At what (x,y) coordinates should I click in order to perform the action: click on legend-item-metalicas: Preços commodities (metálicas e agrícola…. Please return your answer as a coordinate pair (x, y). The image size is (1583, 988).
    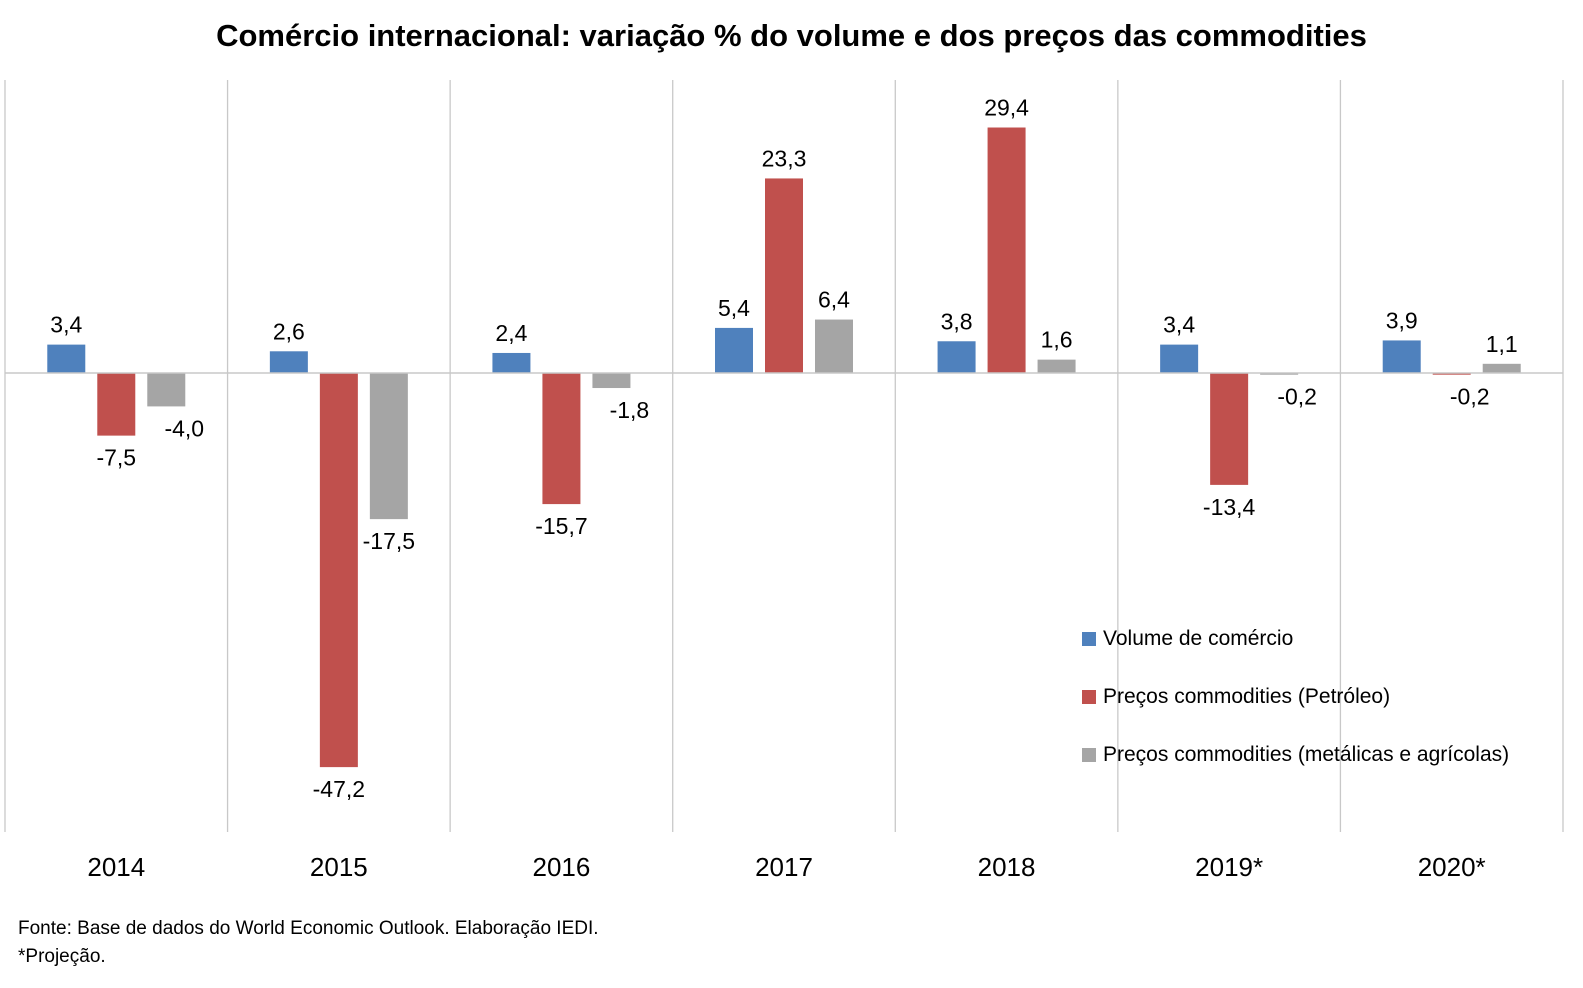
    Looking at the image, I should click on (1295, 755).